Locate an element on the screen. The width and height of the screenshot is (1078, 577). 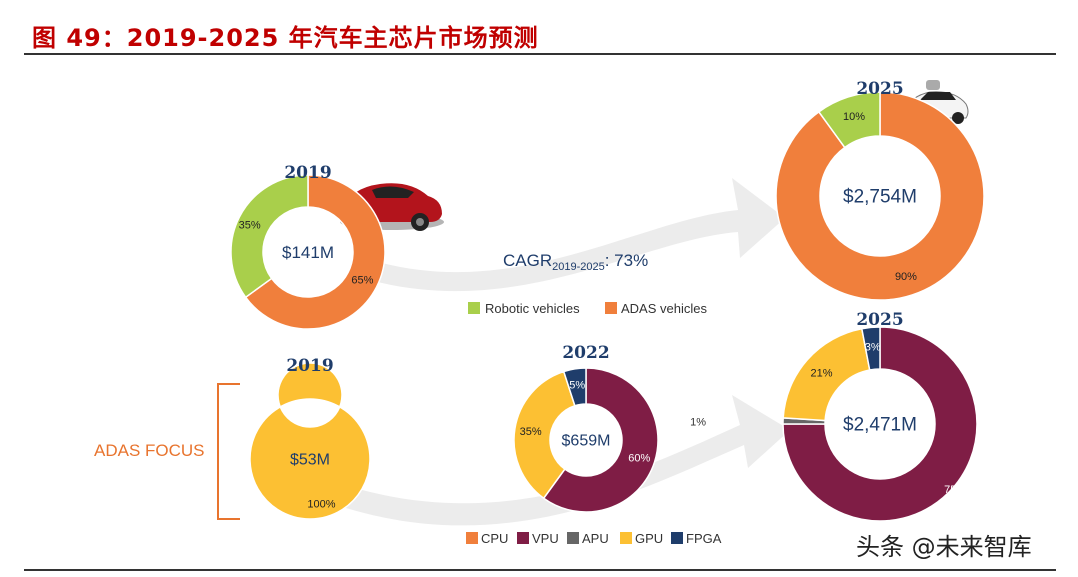
watermark: 头条 @未来智库 is located at coordinates (944, 547).